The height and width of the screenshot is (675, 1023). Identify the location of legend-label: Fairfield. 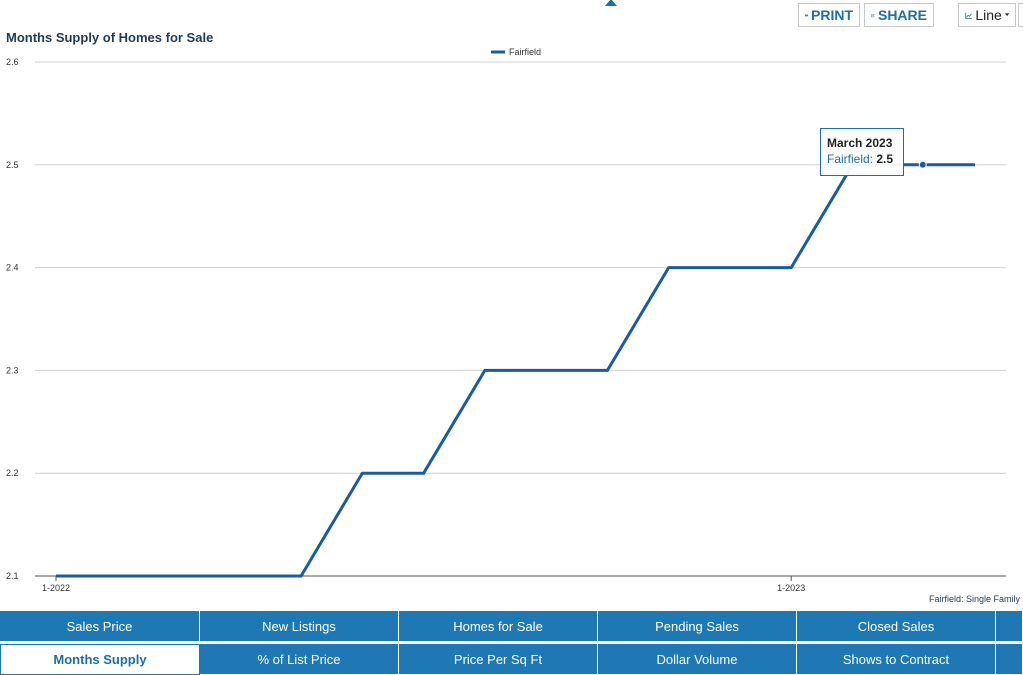
(525, 52).